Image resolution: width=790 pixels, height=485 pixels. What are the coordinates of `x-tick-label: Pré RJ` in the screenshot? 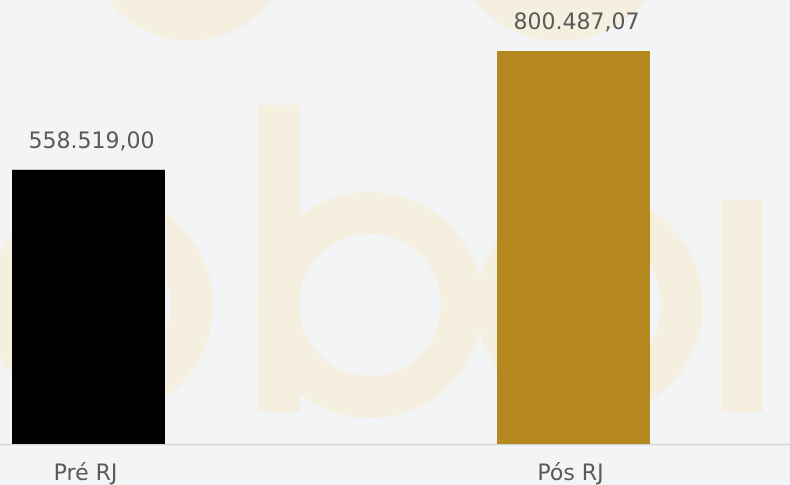 It's located at (86, 473).